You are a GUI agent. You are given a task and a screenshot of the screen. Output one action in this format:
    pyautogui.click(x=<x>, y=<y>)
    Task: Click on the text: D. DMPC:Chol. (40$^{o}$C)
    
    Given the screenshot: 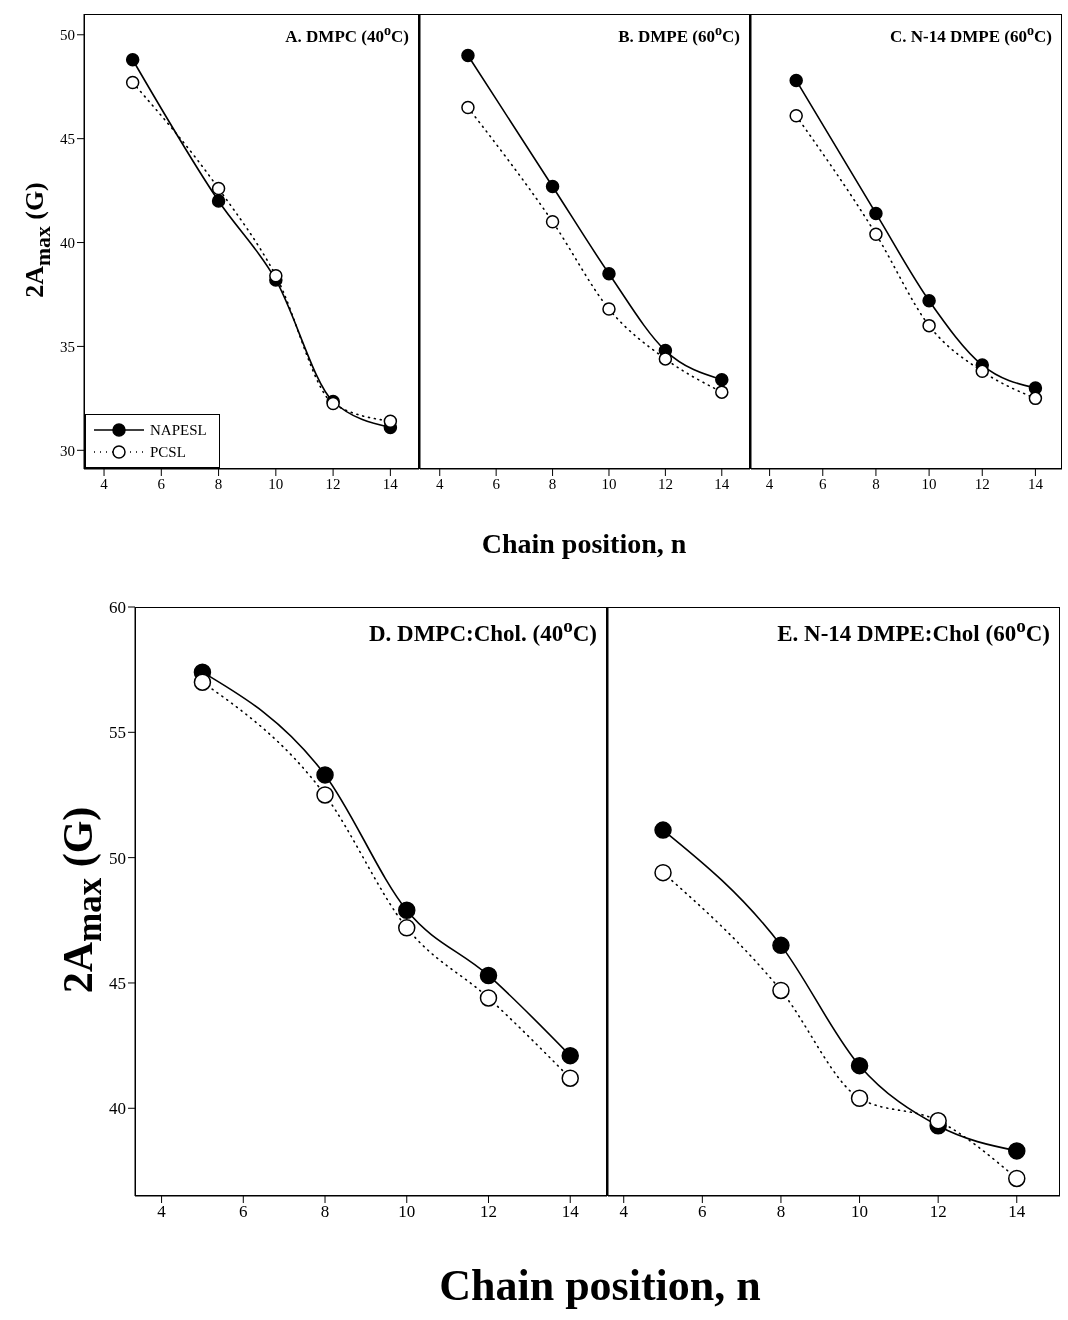 What is the action you would take?
    pyautogui.click(x=482, y=630)
    